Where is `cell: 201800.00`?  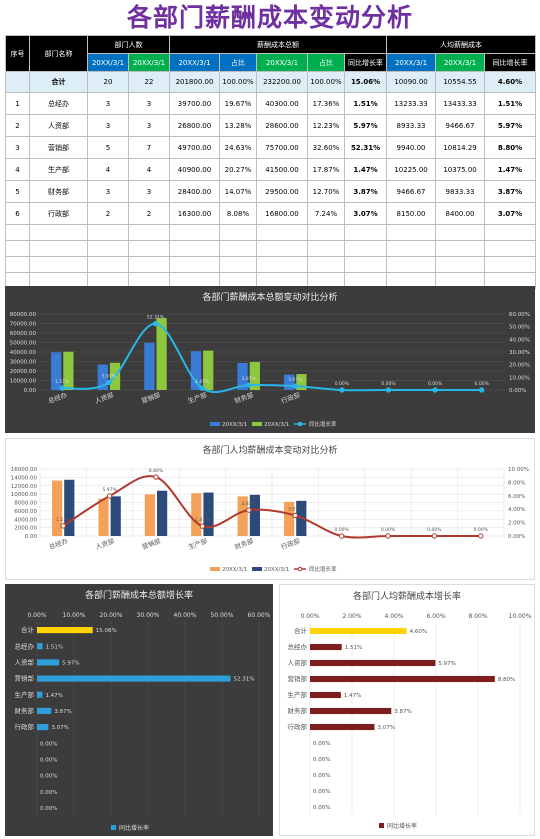 cell: 201800.00 is located at coordinates (194, 82).